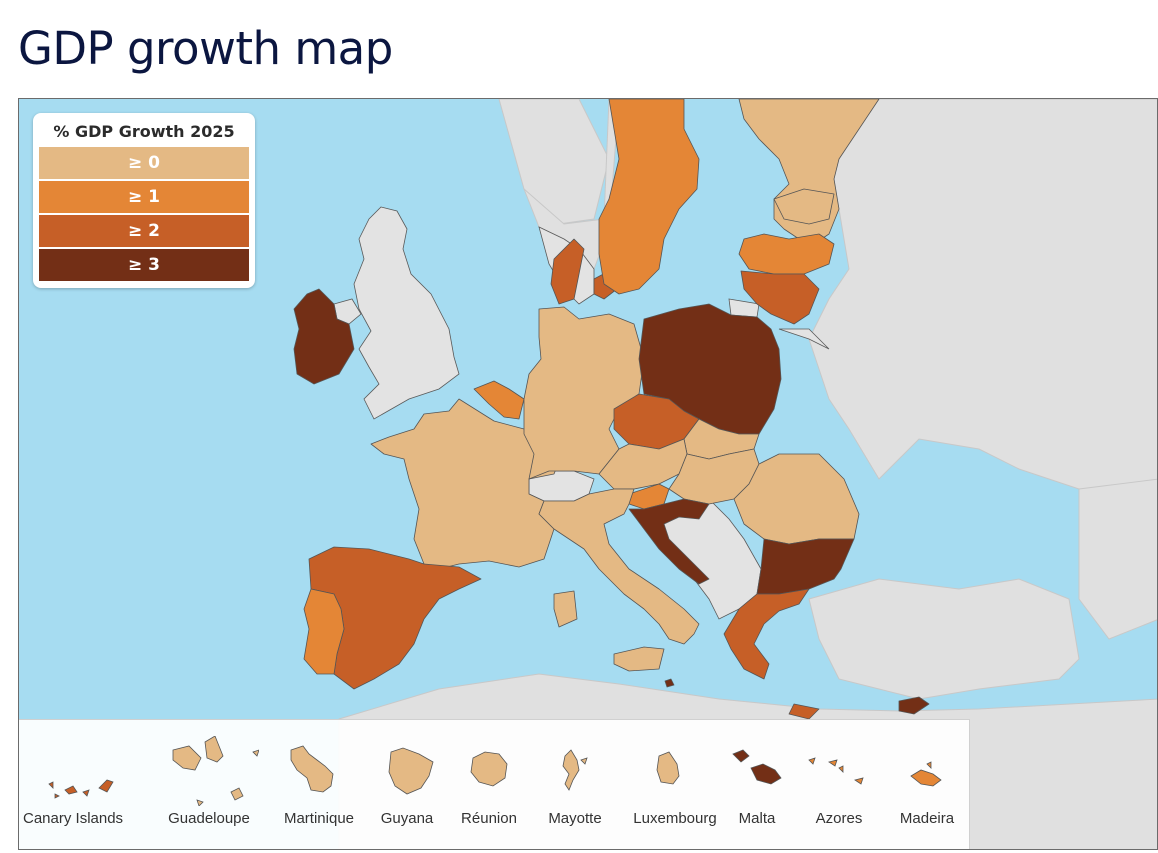  Describe the element at coordinates (144, 265) in the screenshot. I see `legend-item-3: ≥ 3` at that location.